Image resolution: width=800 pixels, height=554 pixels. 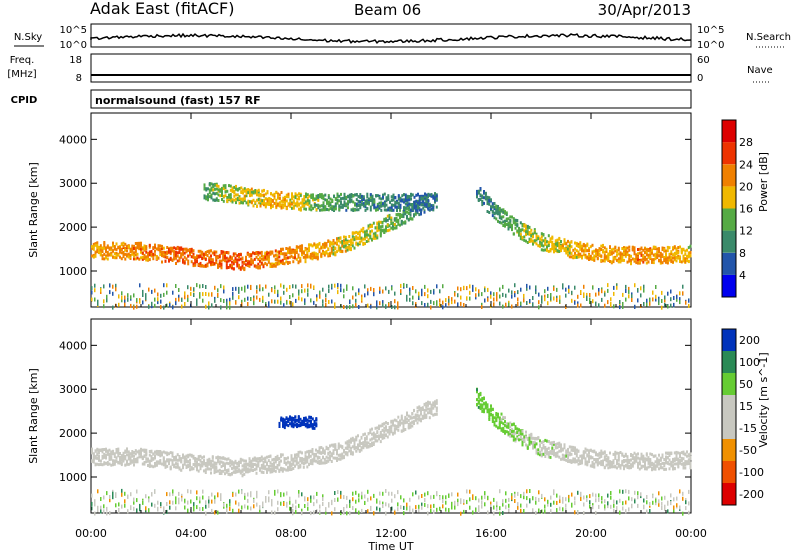 I want to click on y-tick-label: 4000, so click(x=73, y=139).